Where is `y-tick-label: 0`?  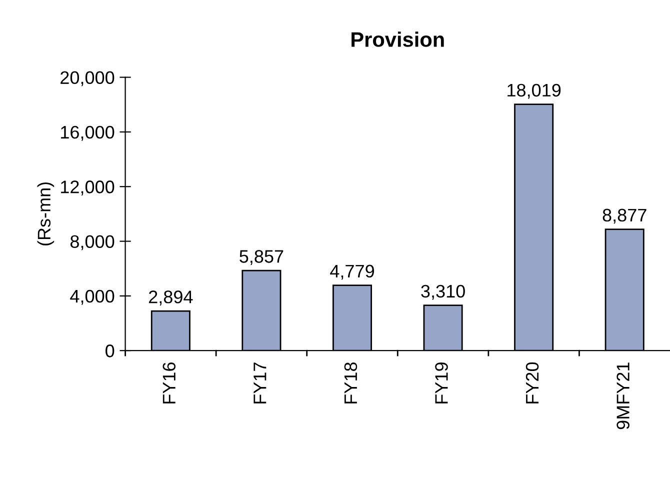
y-tick-label: 0 is located at coordinates (110, 351).